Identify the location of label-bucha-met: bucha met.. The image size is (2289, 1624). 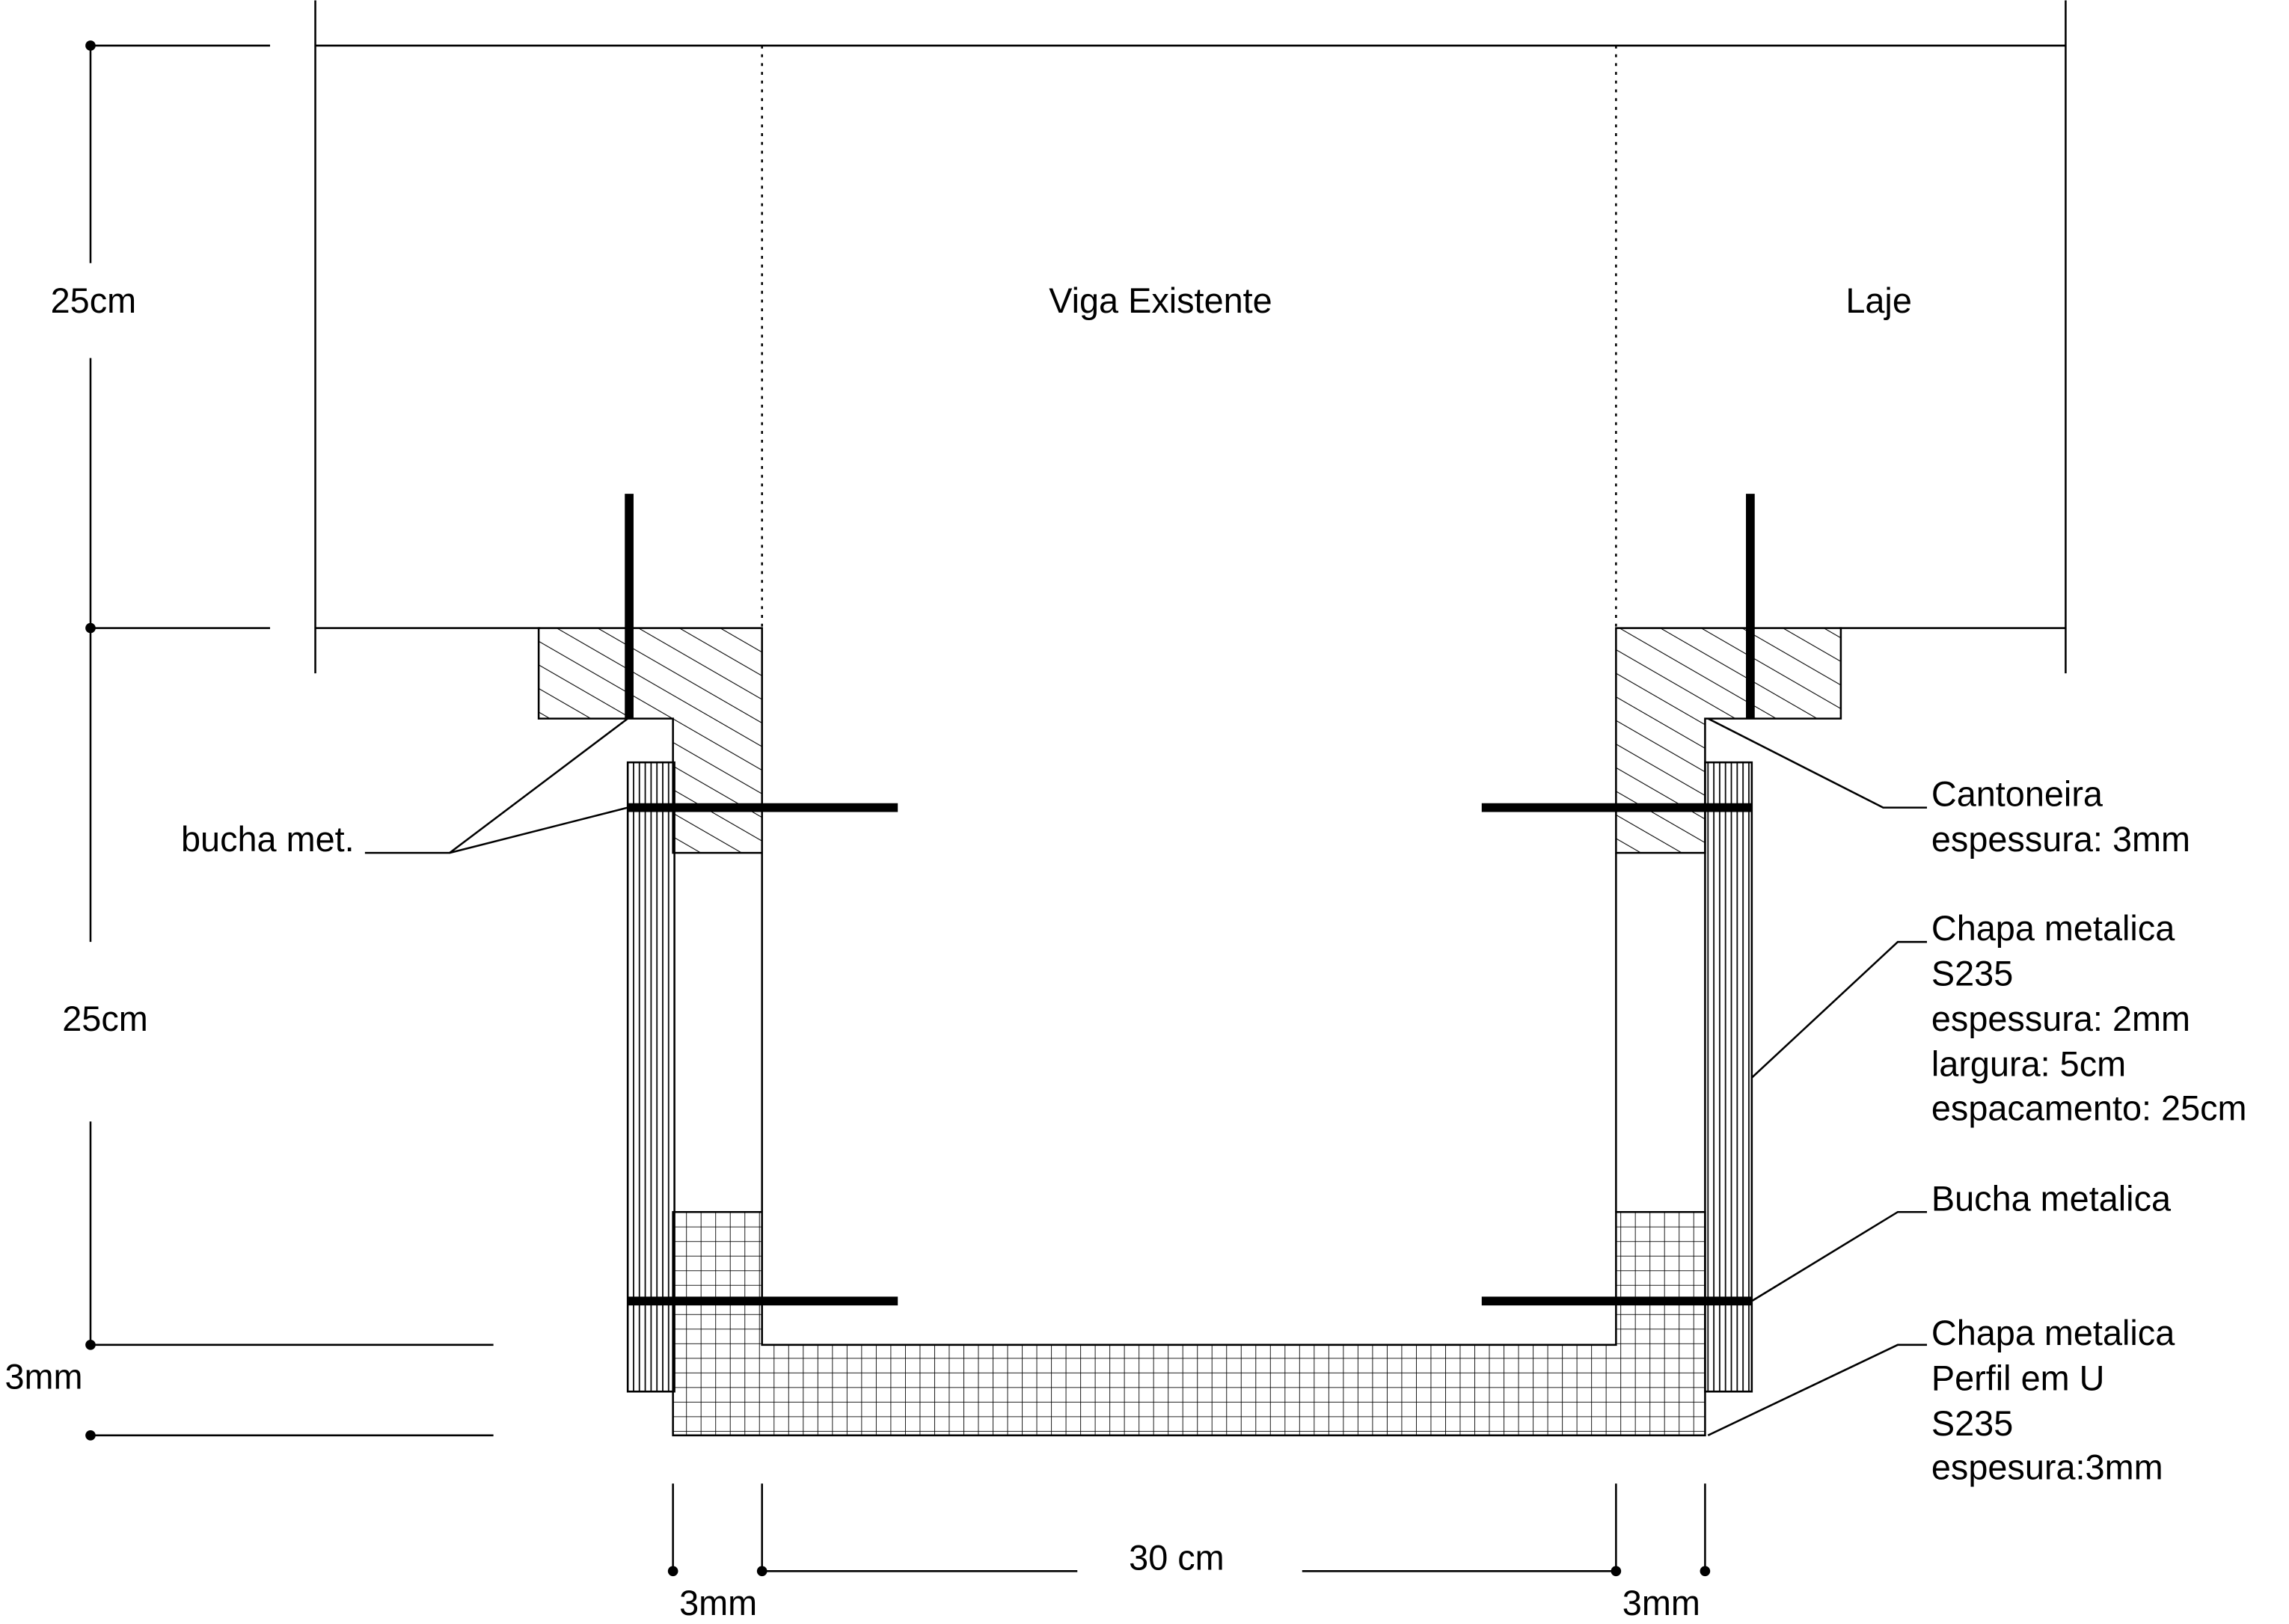
(268, 839).